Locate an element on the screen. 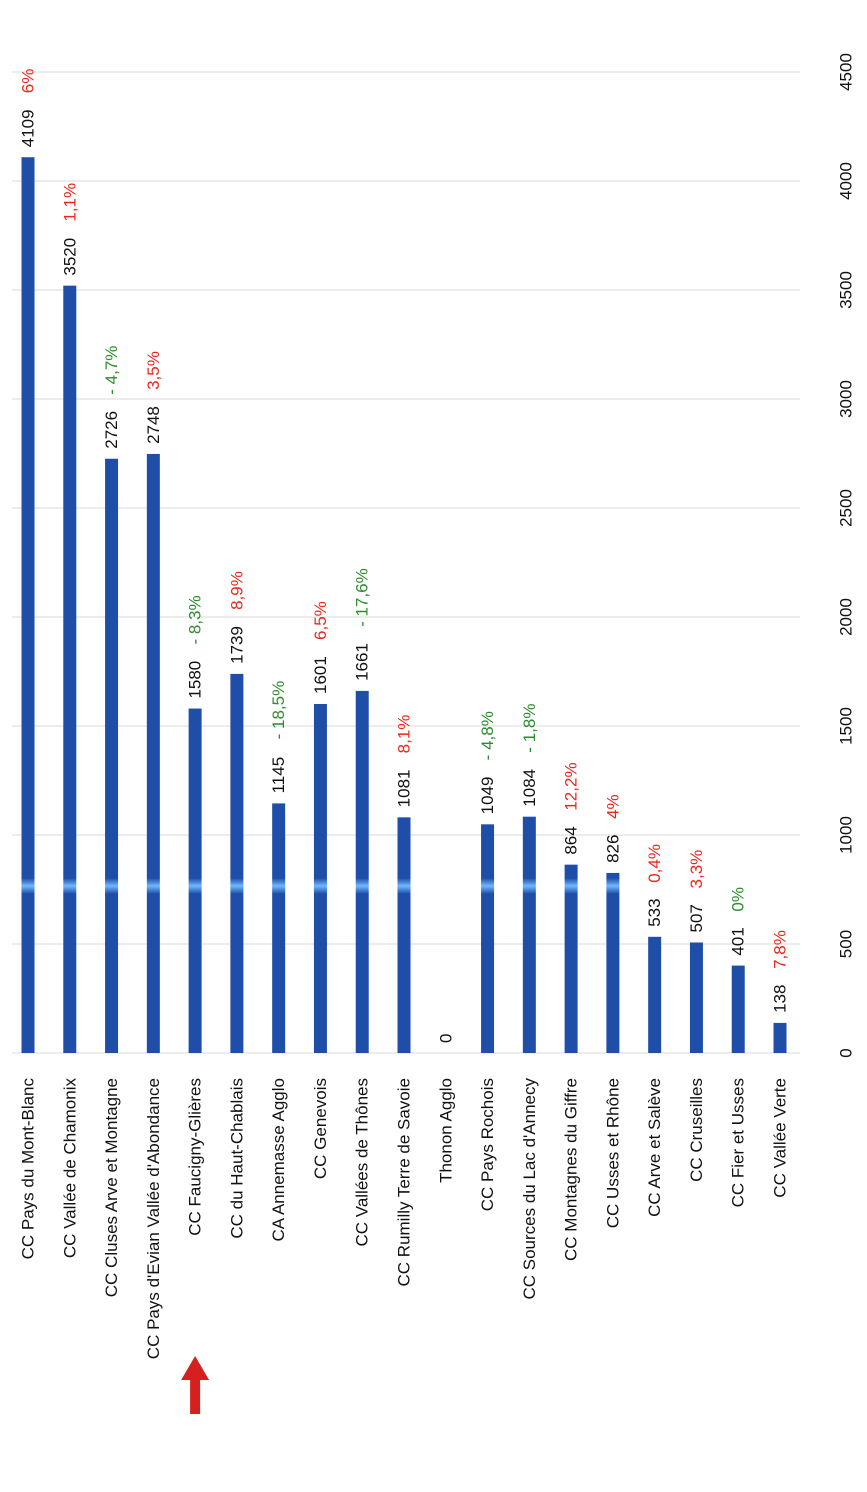  value-label: 3520 is located at coordinates (69, 257).